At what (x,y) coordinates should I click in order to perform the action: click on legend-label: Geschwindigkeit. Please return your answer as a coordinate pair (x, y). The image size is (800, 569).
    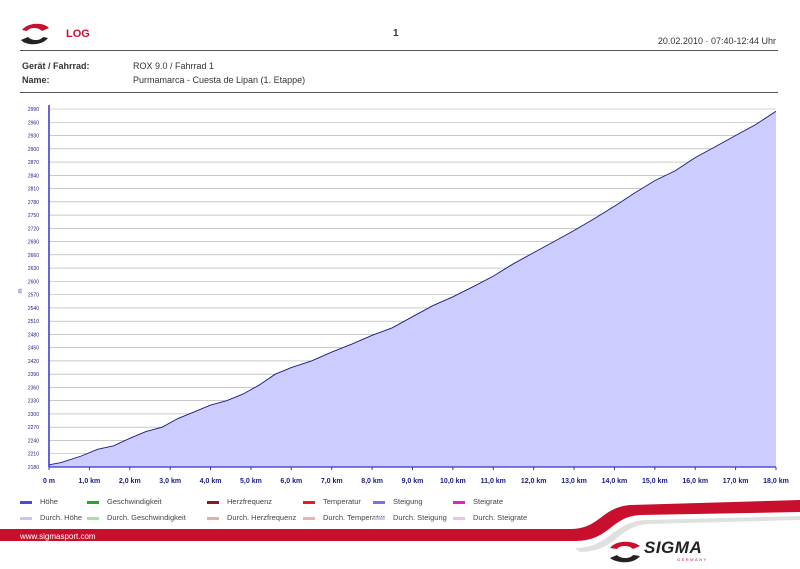
    Looking at the image, I should click on (134, 501).